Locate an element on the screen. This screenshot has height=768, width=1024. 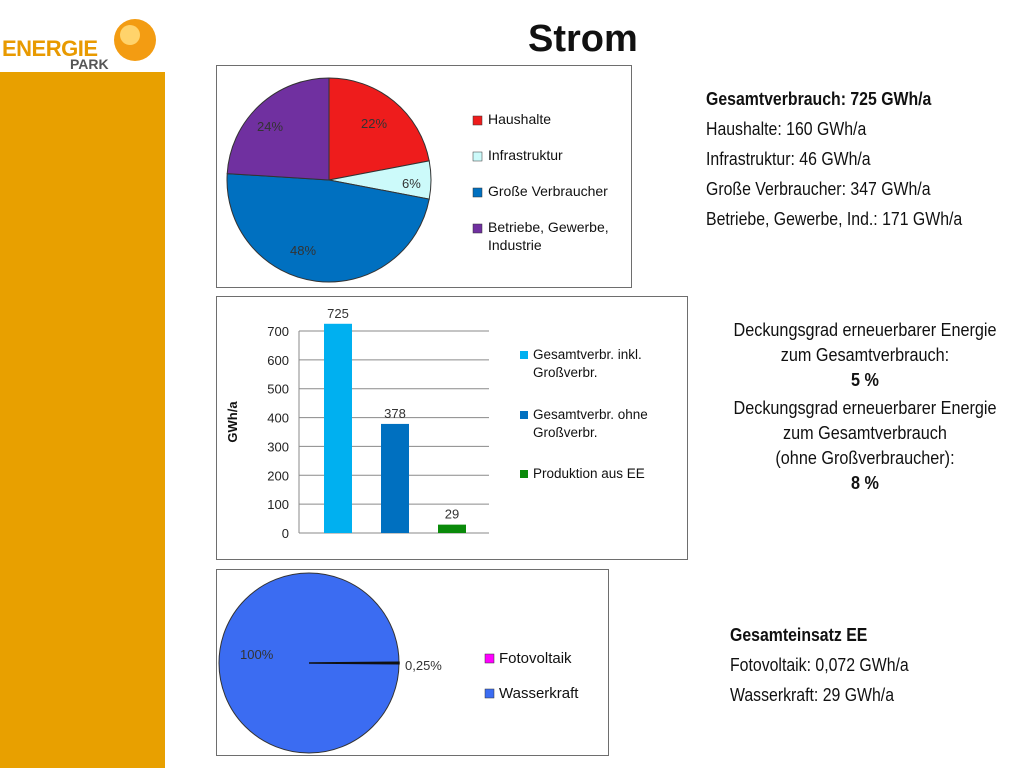
pie-label-betriebe-gewerbe-industrie: 24% is located at coordinates (270, 126).